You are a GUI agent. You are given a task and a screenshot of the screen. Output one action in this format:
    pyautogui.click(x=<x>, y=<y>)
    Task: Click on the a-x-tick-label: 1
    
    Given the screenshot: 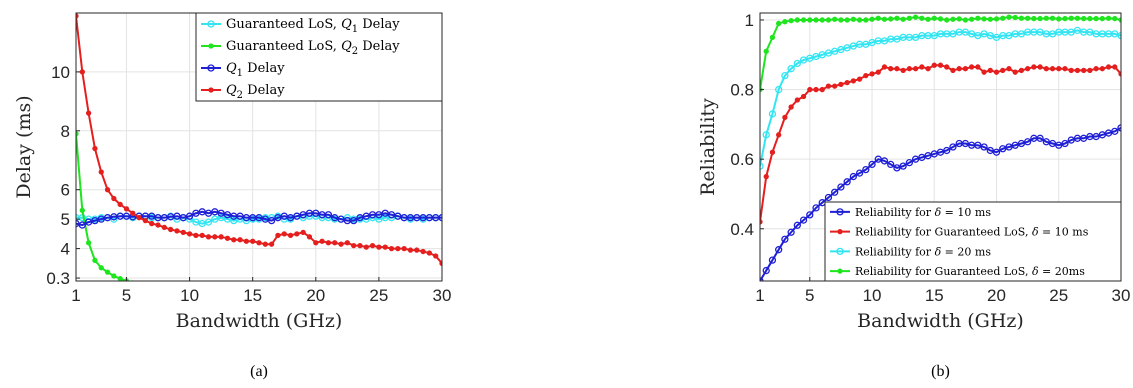 What is the action you would take?
    pyautogui.click(x=75, y=295)
    